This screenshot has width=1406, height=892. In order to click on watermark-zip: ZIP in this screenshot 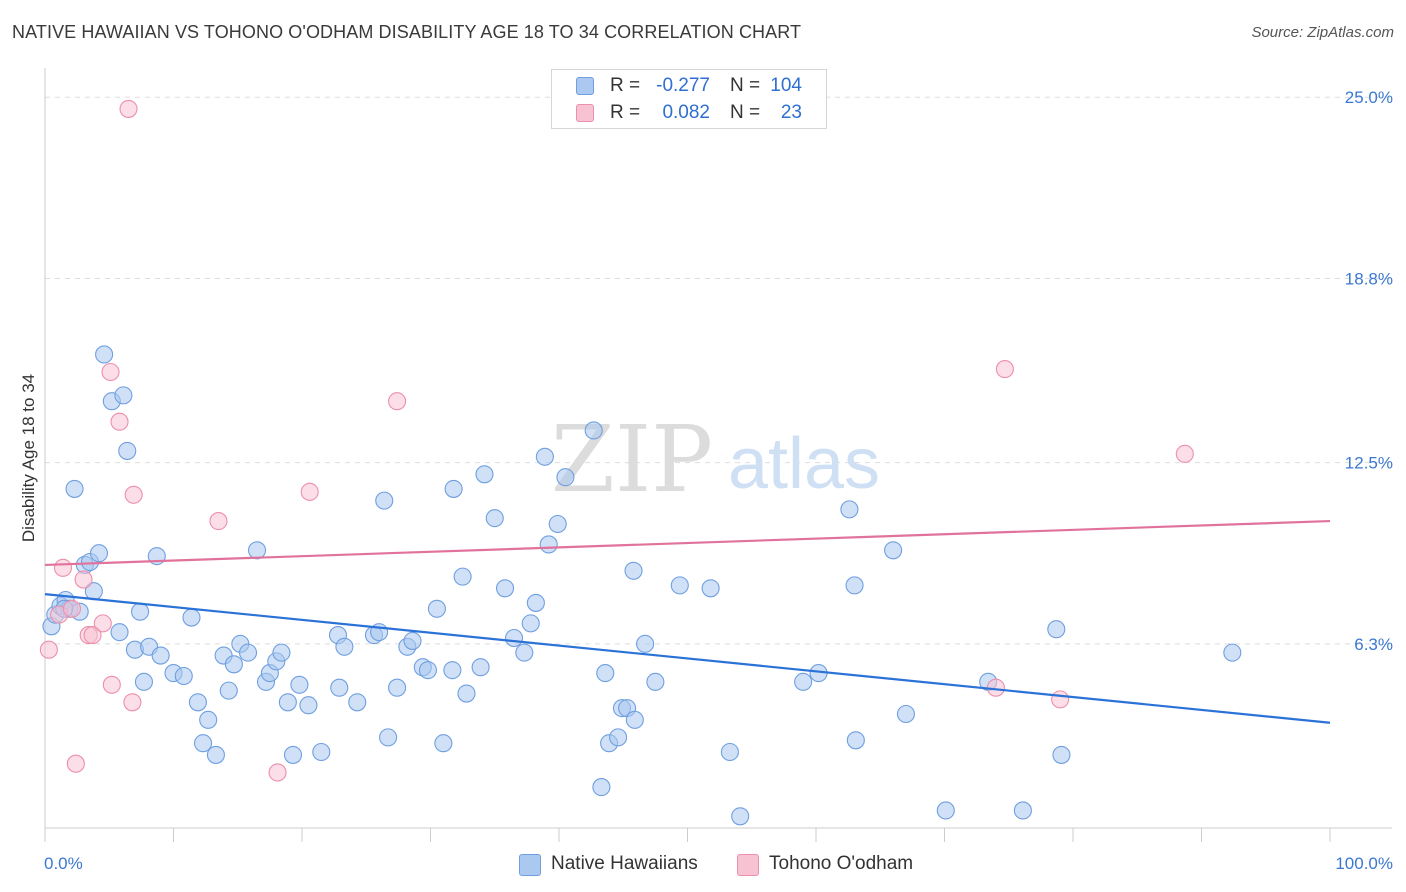, I will do `click(632, 459)`.